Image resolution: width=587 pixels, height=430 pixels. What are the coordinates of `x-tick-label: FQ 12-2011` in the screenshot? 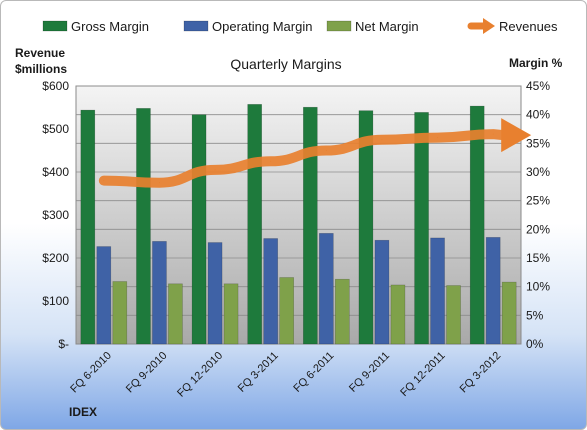 It's located at (422, 374).